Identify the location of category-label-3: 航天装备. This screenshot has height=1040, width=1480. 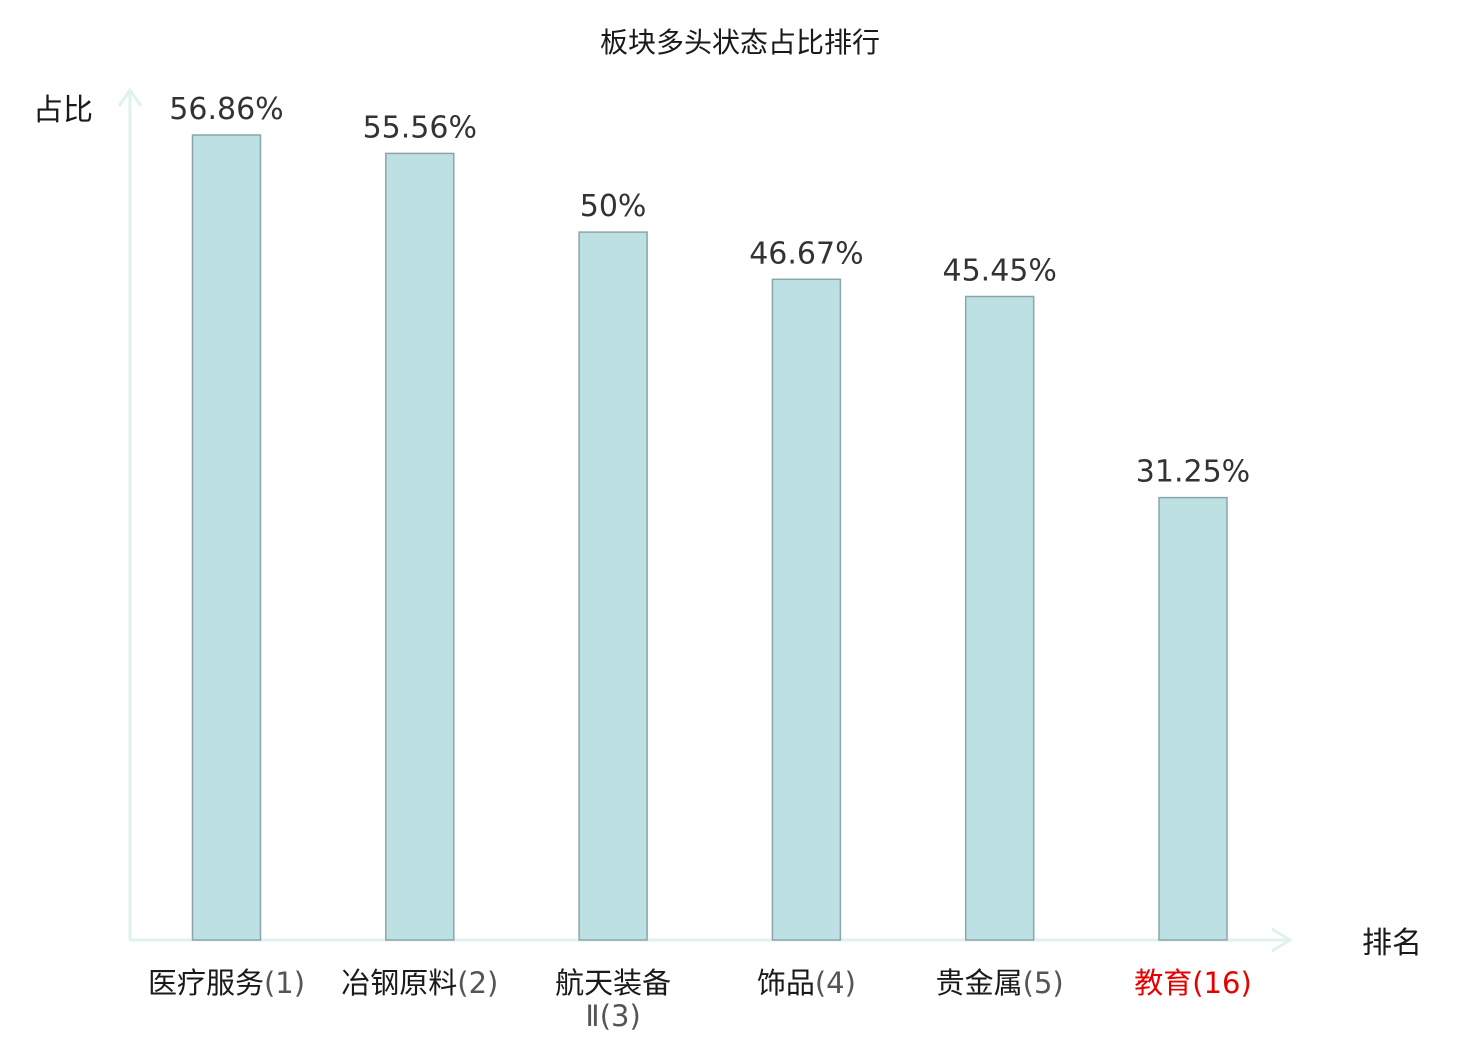
(613, 983).